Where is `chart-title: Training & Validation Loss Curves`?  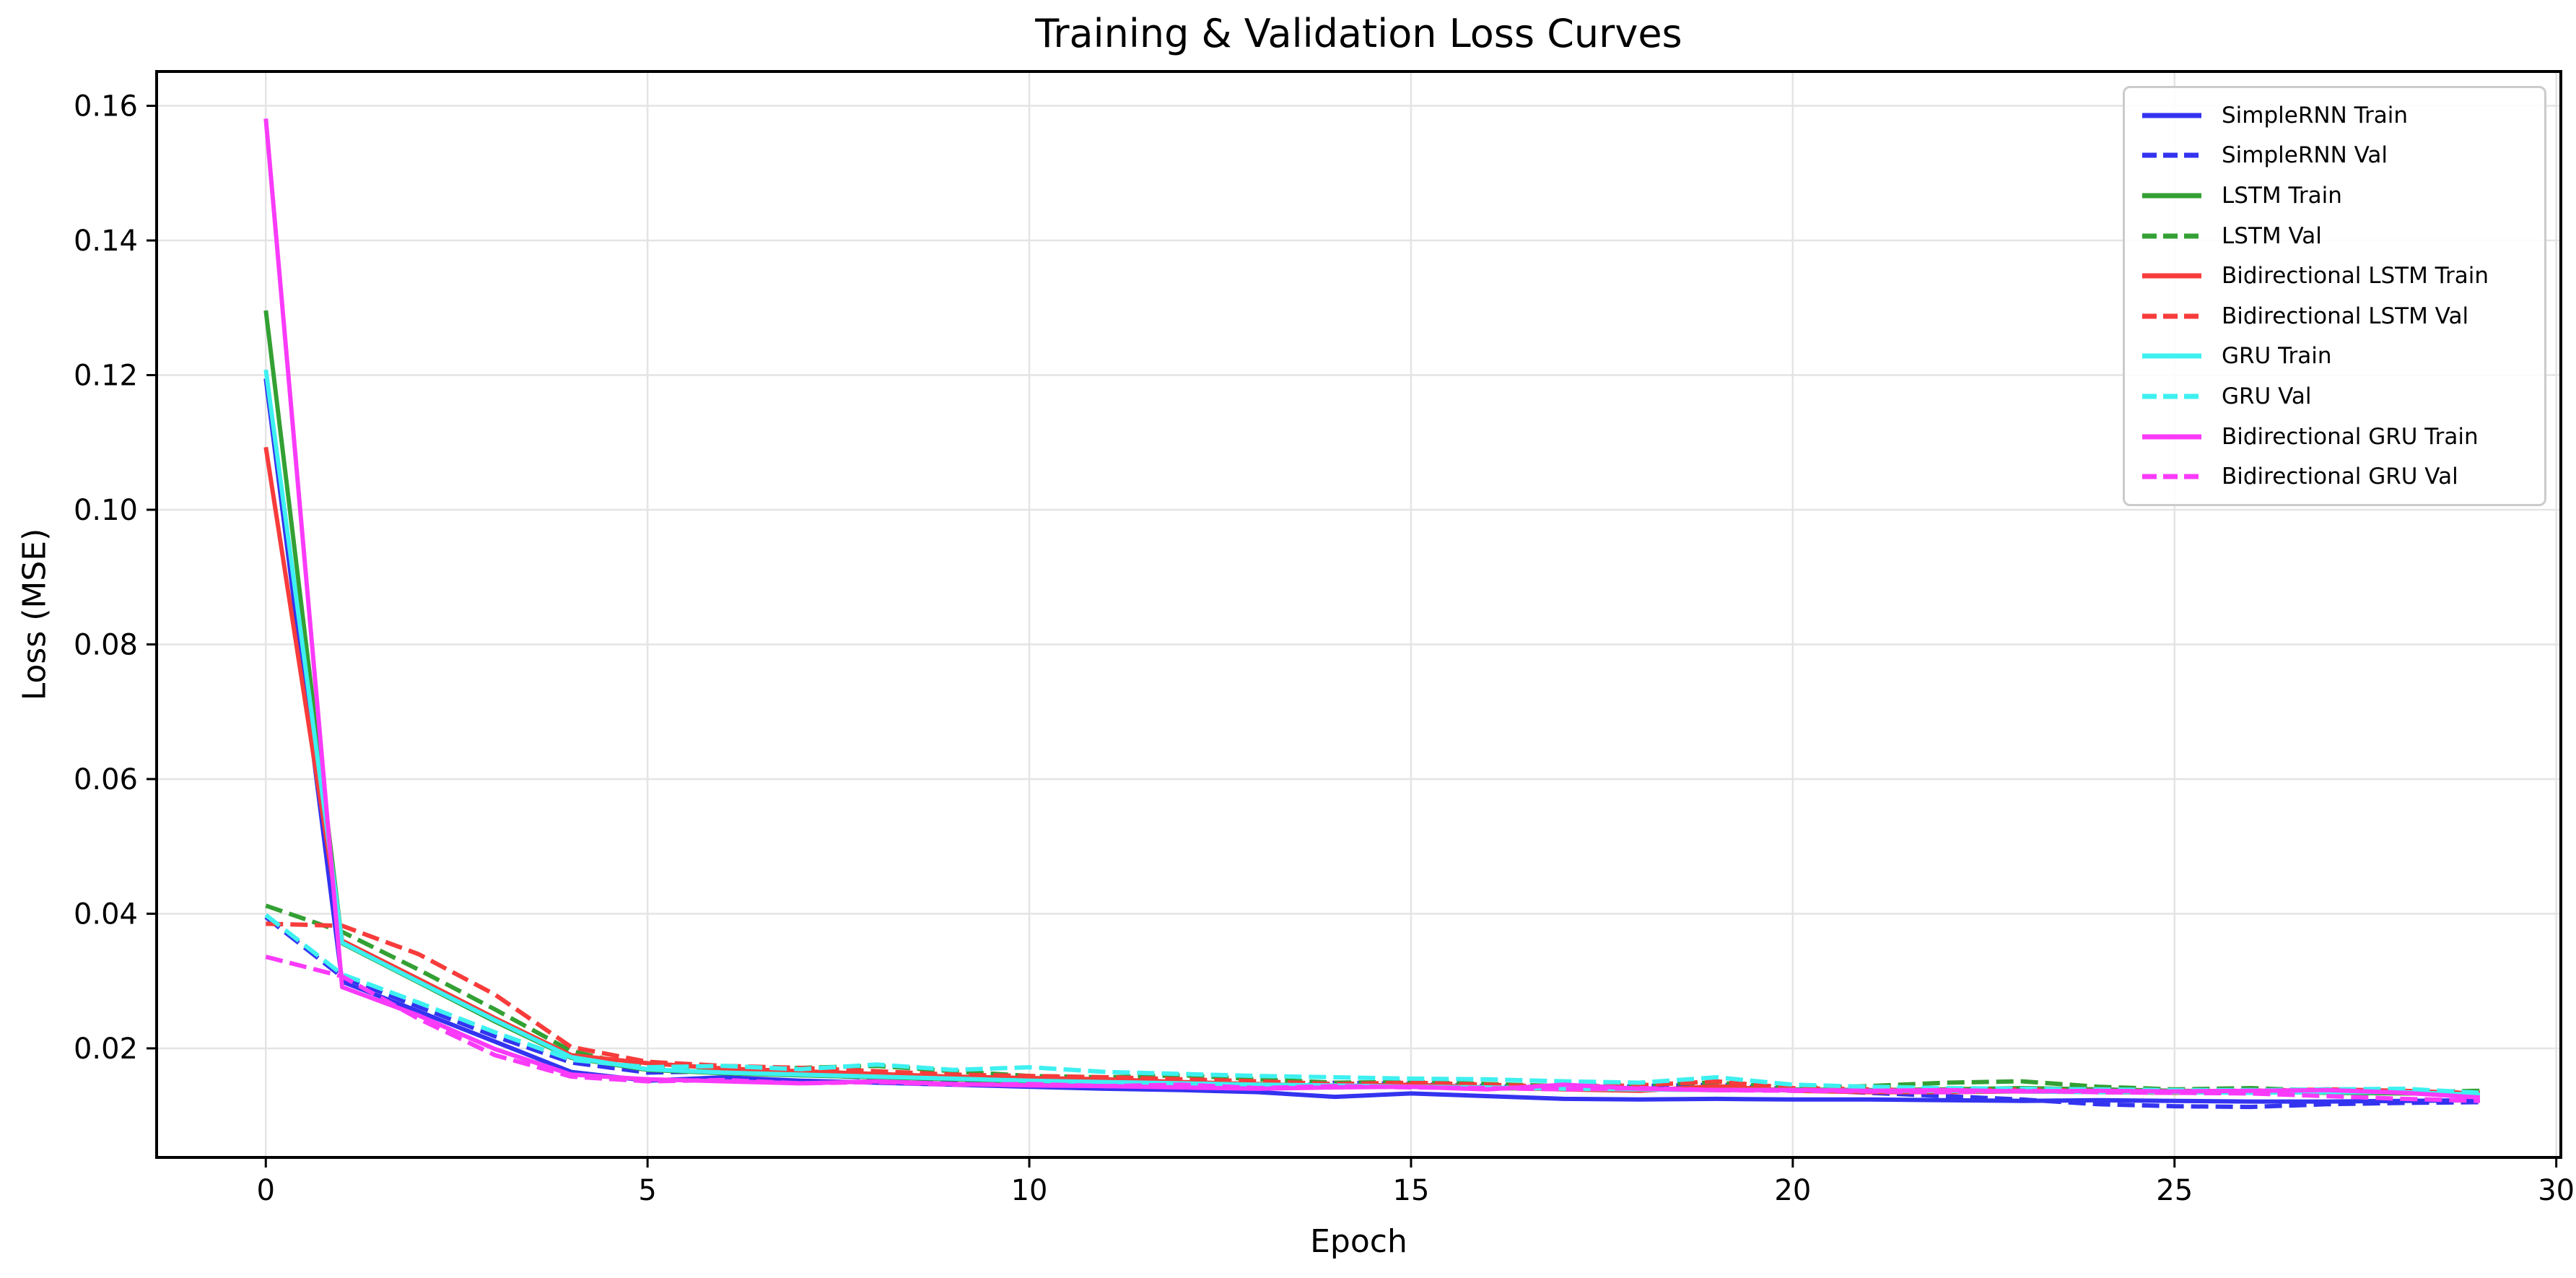
chart-title: Training & Validation Loss Curves is located at coordinates (1358, 33).